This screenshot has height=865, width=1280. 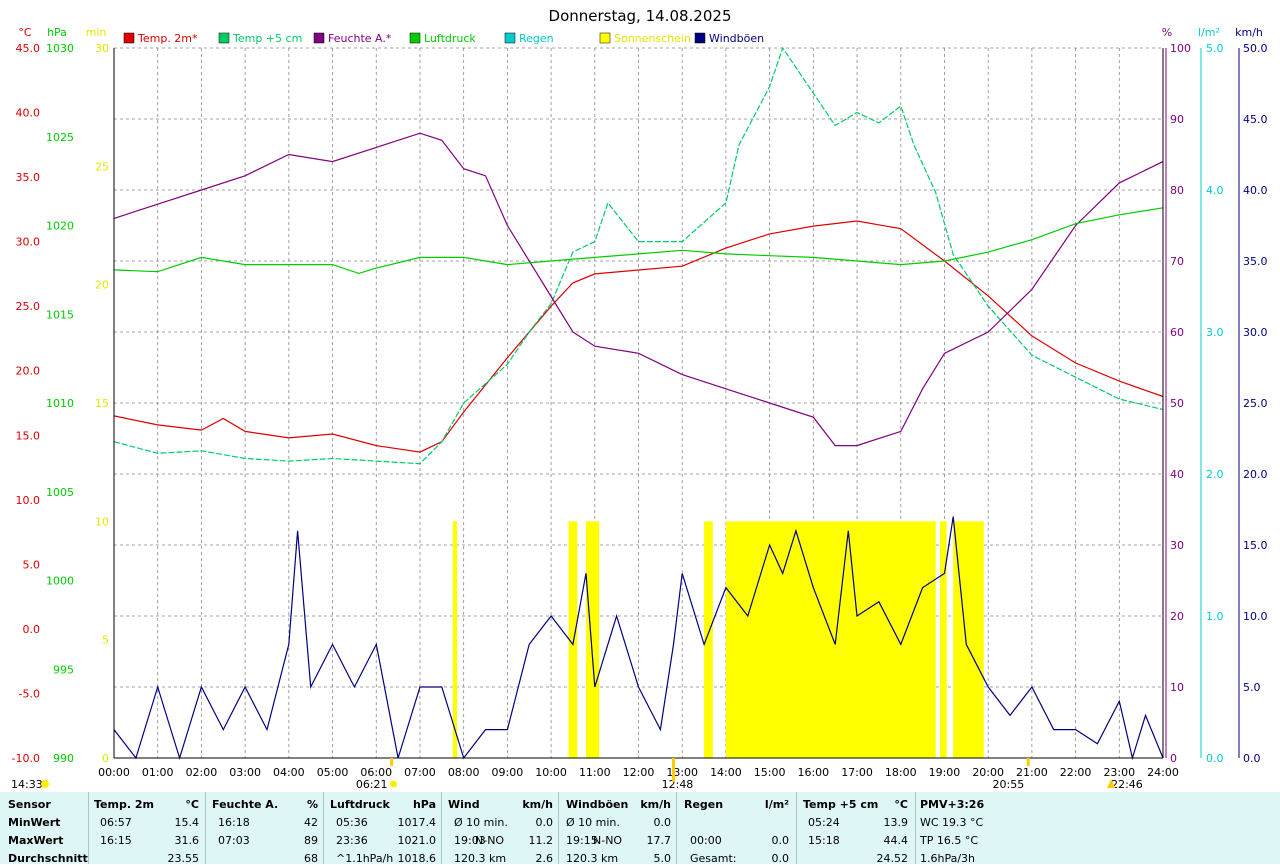 I want to click on moon-info-label: 14:33, so click(x=27, y=784).